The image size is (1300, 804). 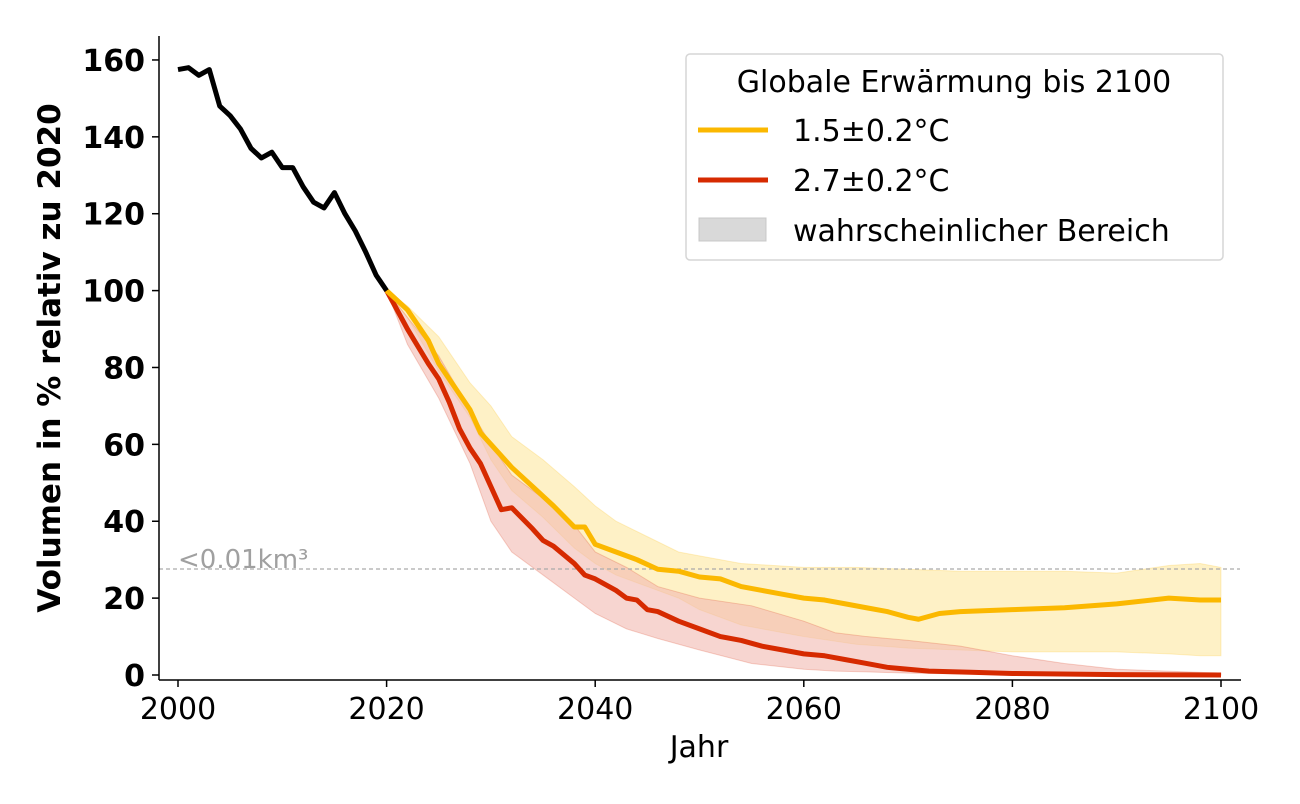 What do you see at coordinates (732, 229) in the screenshot?
I see `legend-swatch-range` at bounding box center [732, 229].